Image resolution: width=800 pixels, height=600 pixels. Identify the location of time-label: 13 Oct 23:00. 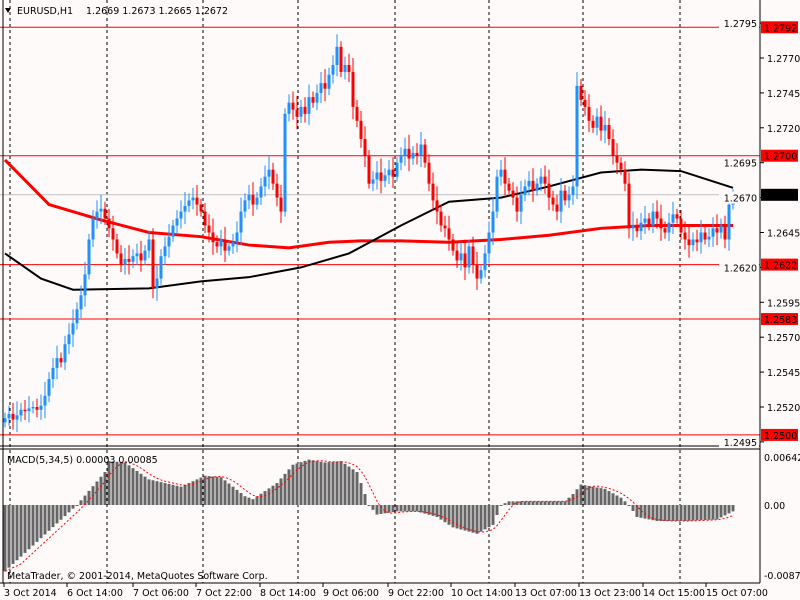
(610, 593).